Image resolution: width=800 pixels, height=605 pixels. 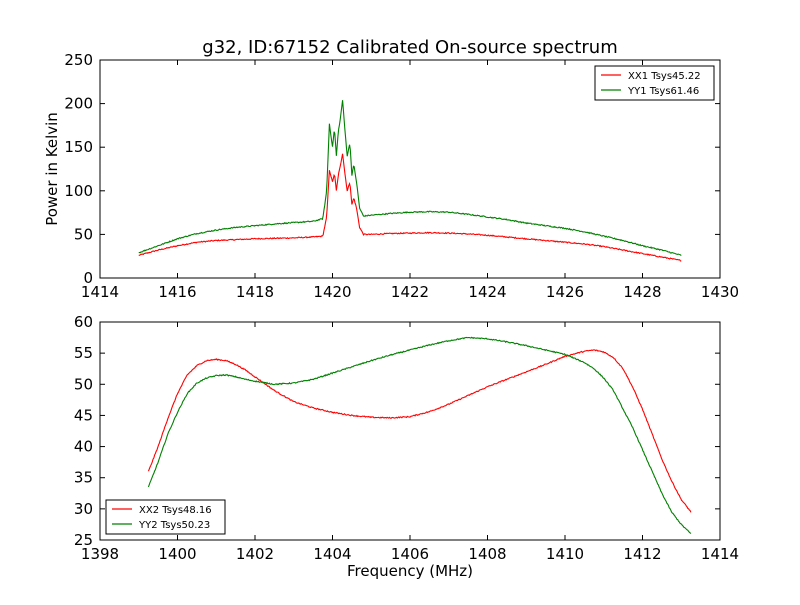 I want to click on x-tick-label: 1418, so click(x=255, y=292).